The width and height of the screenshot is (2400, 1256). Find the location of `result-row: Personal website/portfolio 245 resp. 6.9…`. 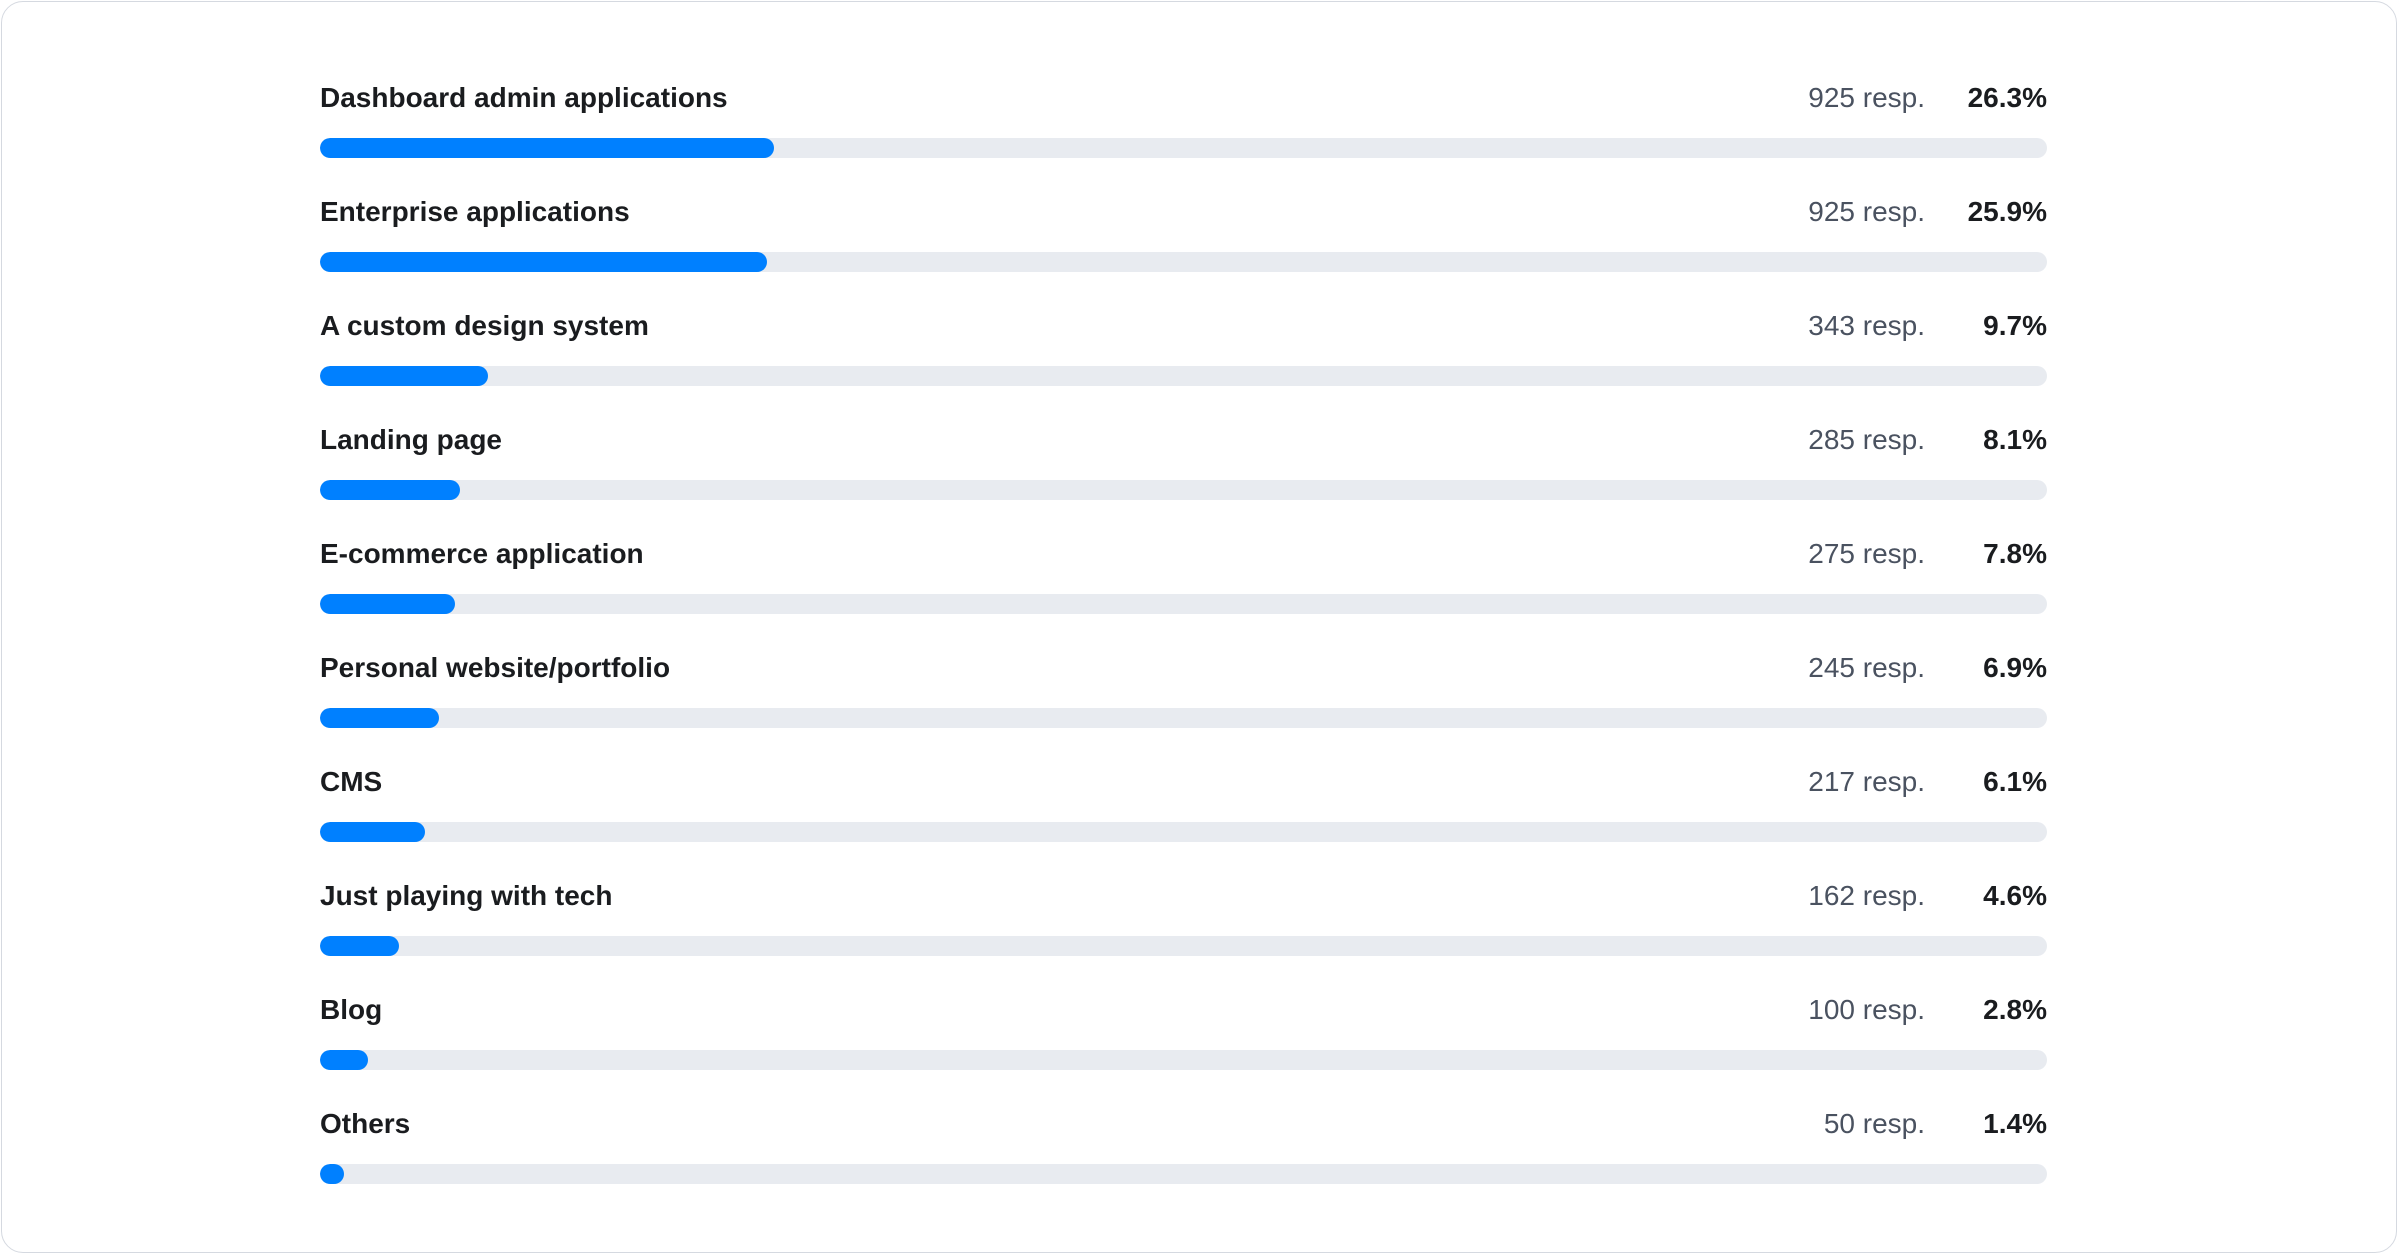

result-row: Personal website/portfolio 245 resp. 6.9… is located at coordinates (1183, 707).